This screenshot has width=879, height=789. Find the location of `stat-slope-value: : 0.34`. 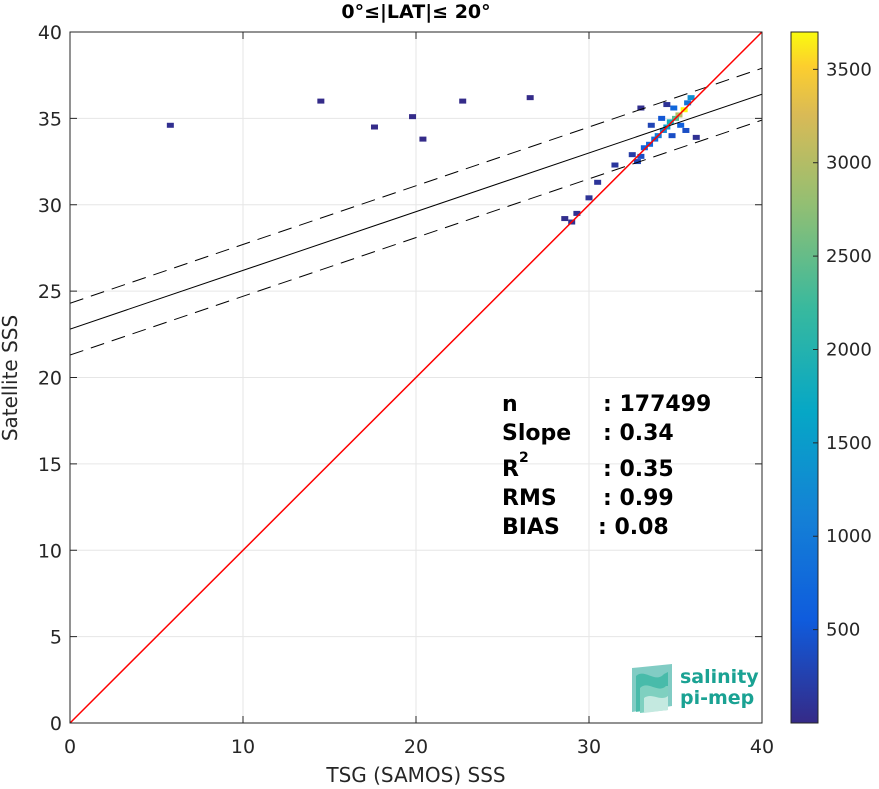

stat-slope-value: : 0.34 is located at coordinates (638, 433).